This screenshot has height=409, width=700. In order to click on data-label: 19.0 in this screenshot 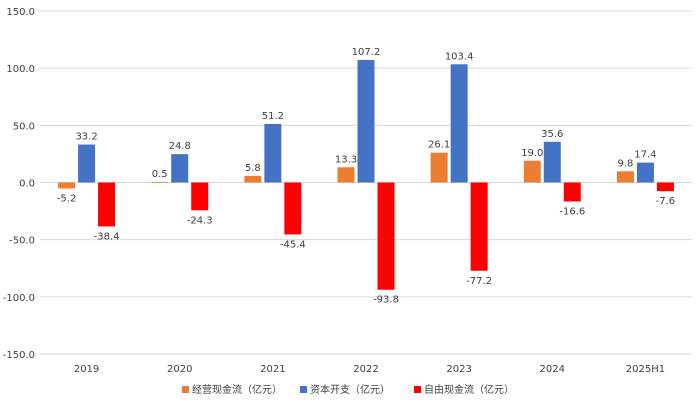, I will do `click(532, 153)`.